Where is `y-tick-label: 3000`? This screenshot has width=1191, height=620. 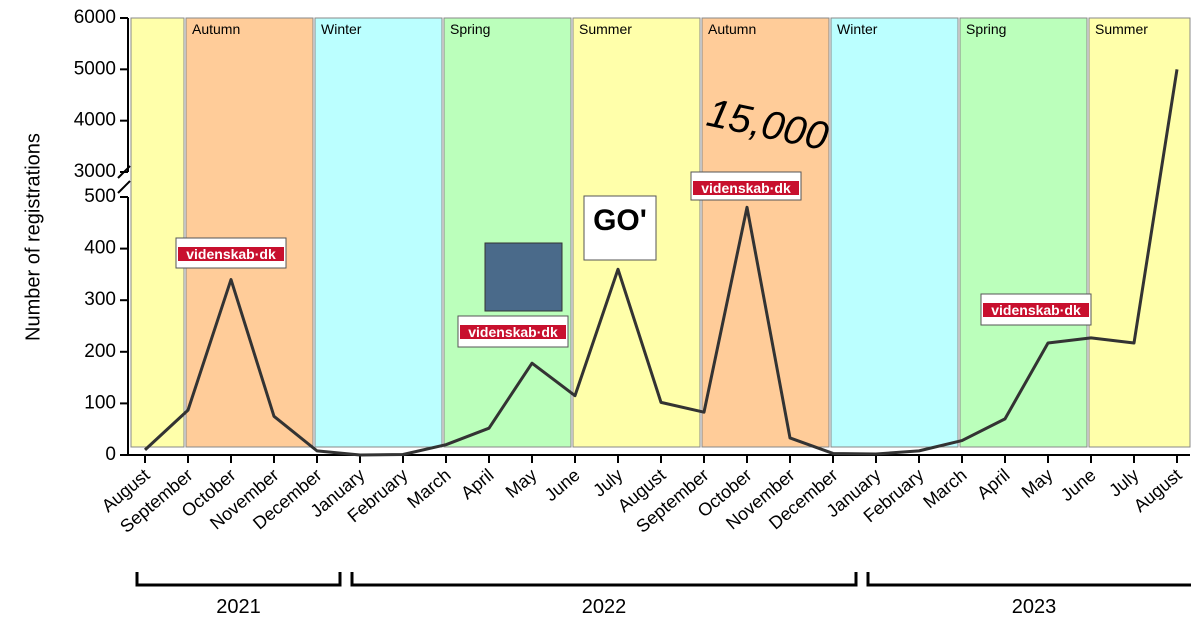
y-tick-label: 3000 is located at coordinates (95, 171).